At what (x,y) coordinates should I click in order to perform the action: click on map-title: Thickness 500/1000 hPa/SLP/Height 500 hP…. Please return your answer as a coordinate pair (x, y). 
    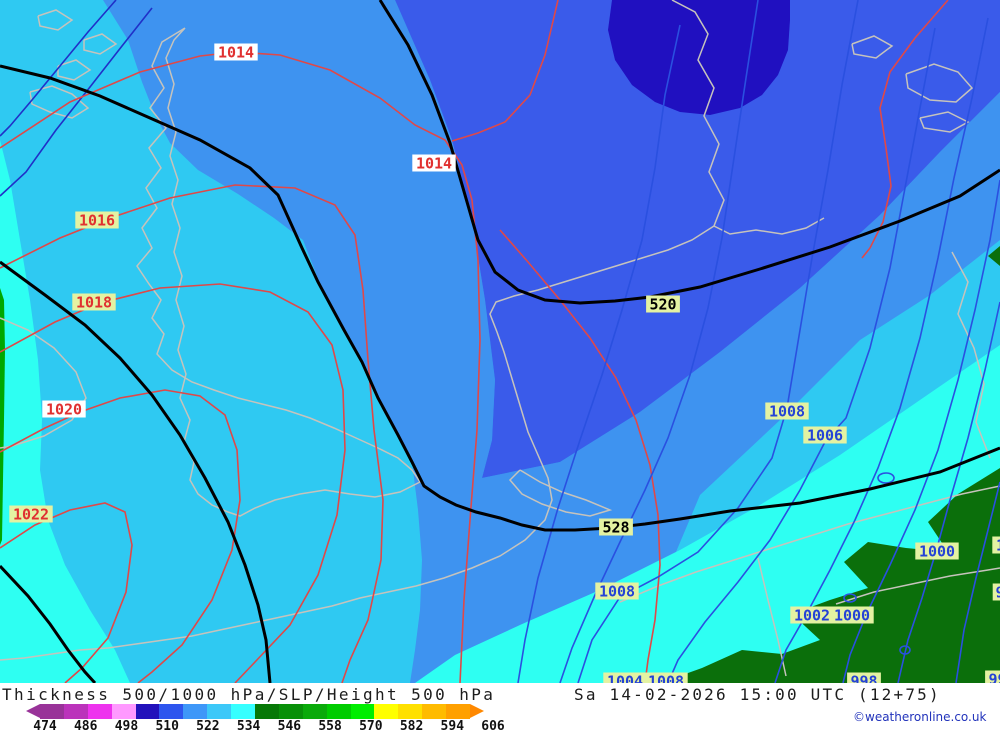
    Looking at the image, I should click on (249, 694).